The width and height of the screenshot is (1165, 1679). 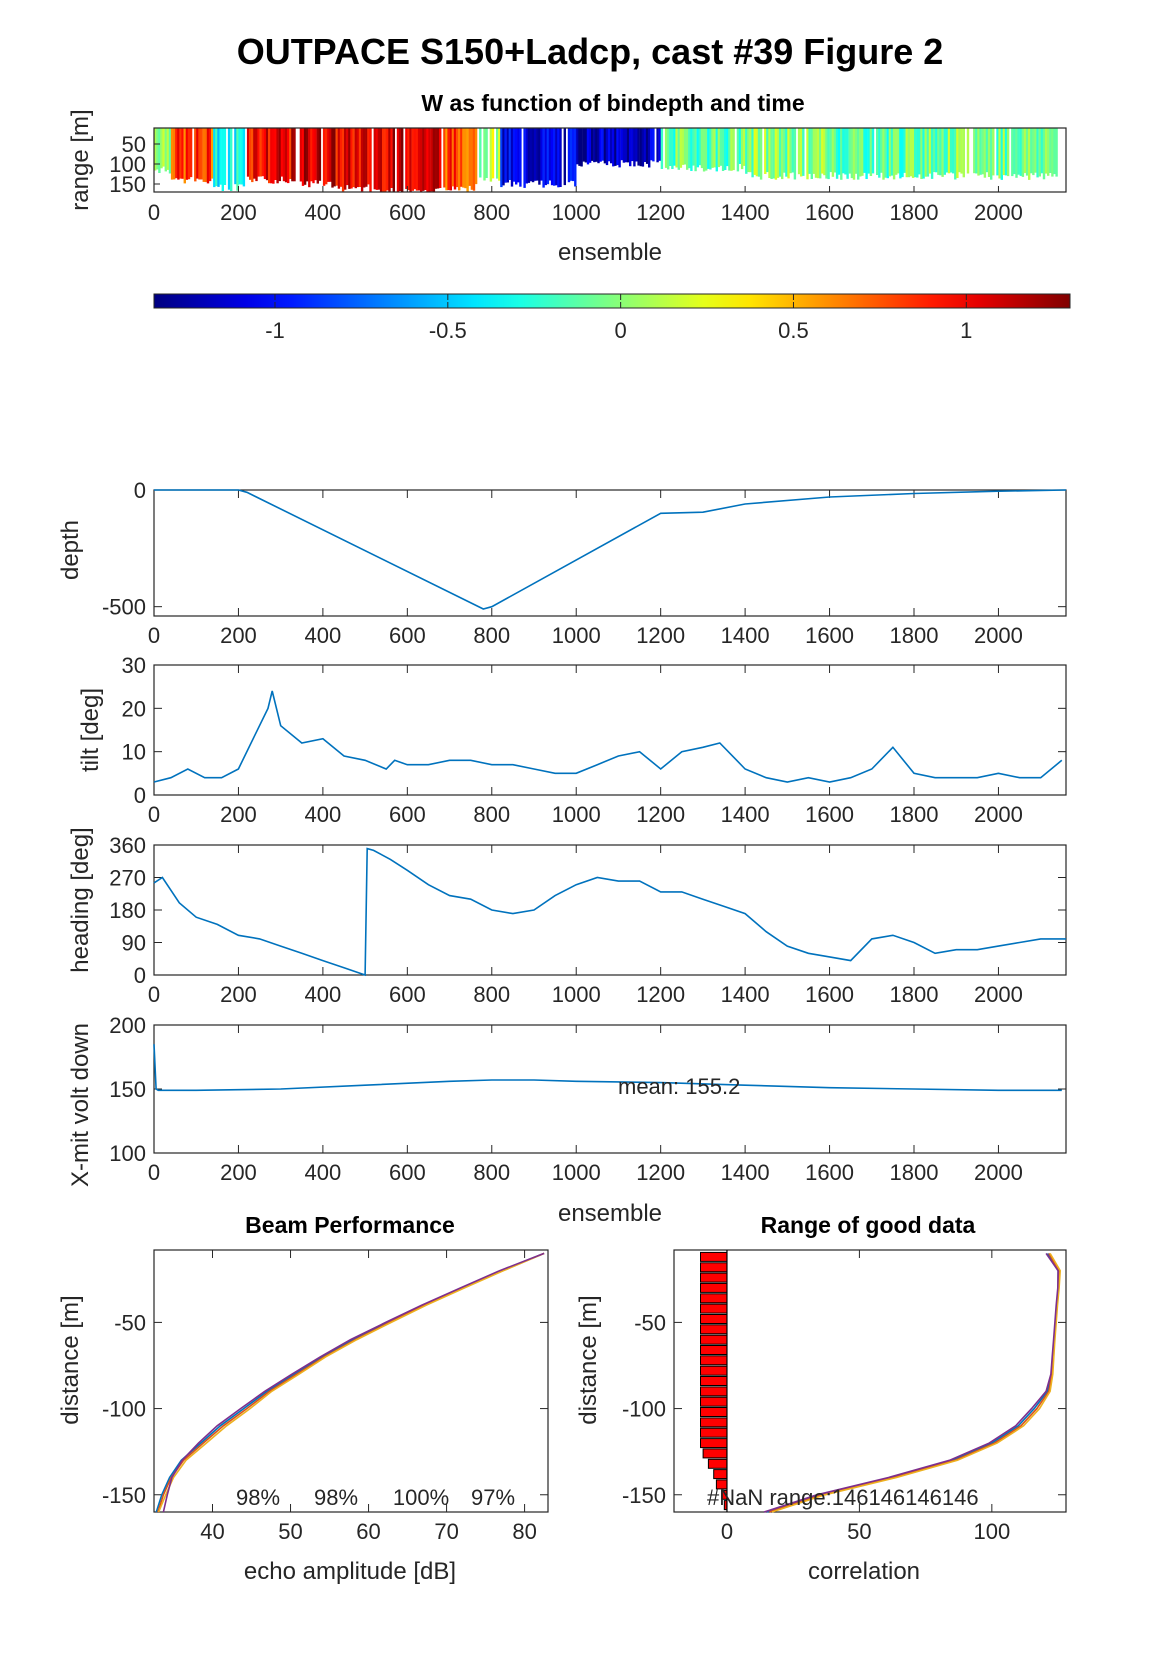 What do you see at coordinates (154, 635) in the screenshot?
I see `depth-xtick-label: 0` at bounding box center [154, 635].